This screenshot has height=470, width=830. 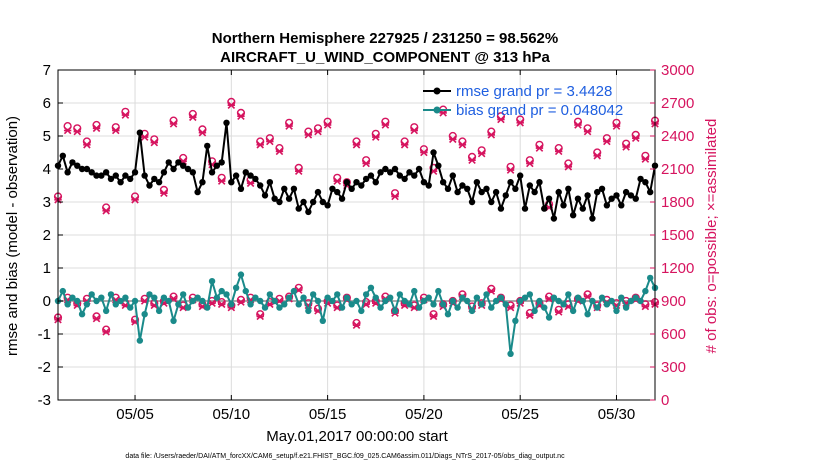 I want to click on y-tick-label: 4, so click(x=47, y=169).